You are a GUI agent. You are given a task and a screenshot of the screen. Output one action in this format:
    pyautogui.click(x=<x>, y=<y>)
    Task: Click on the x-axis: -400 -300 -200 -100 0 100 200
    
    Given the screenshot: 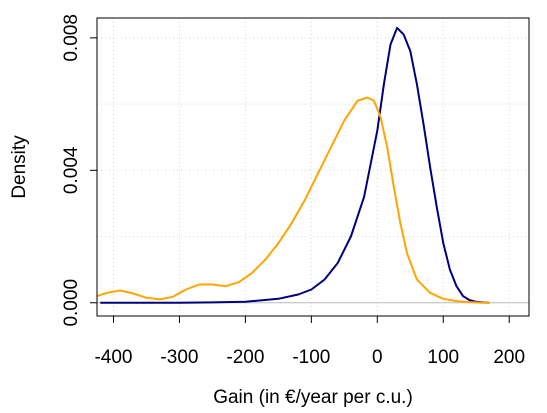 What is the action you would take?
    pyautogui.click(x=309, y=342)
    